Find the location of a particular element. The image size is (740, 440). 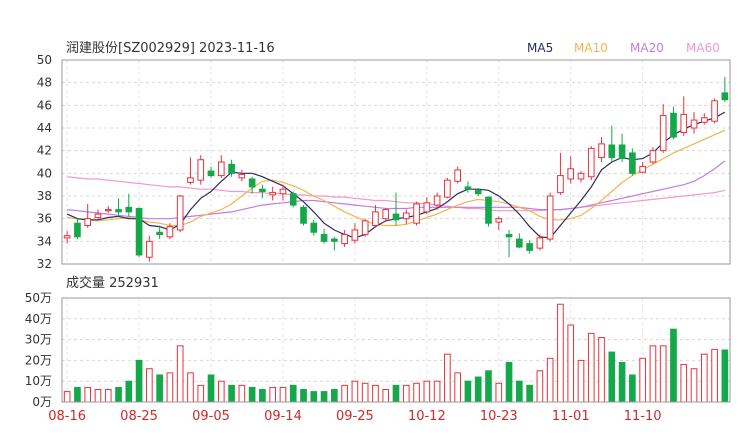

legend-item-ma20: MA20 is located at coordinates (647, 48).